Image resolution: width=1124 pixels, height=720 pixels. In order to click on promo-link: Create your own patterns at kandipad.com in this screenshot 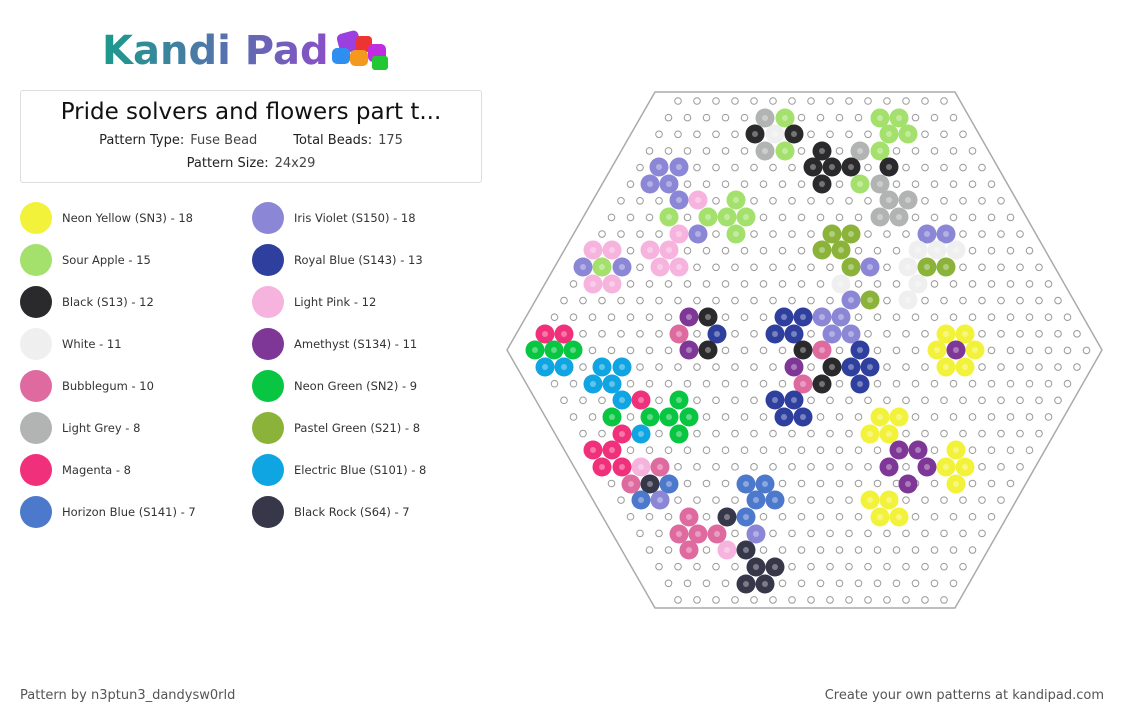, I will do `click(964, 695)`.